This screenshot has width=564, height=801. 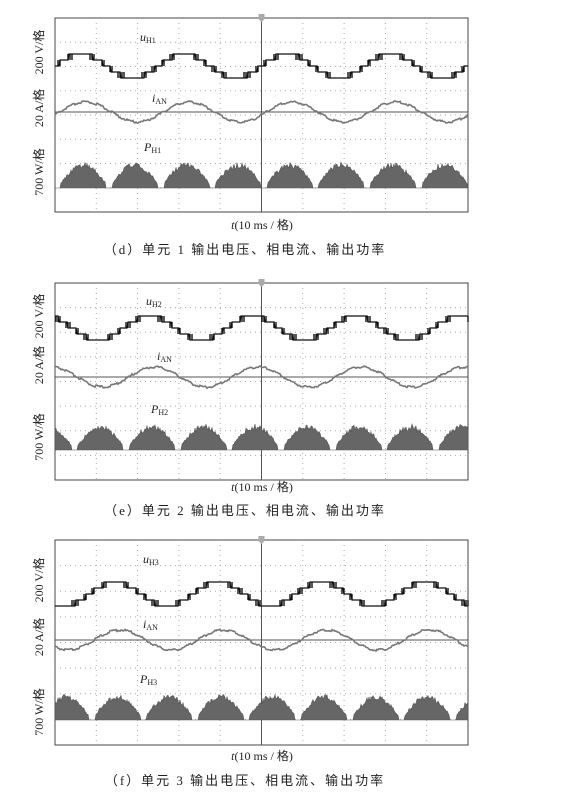 I want to click on trace-label: PH1, so click(x=152, y=147).